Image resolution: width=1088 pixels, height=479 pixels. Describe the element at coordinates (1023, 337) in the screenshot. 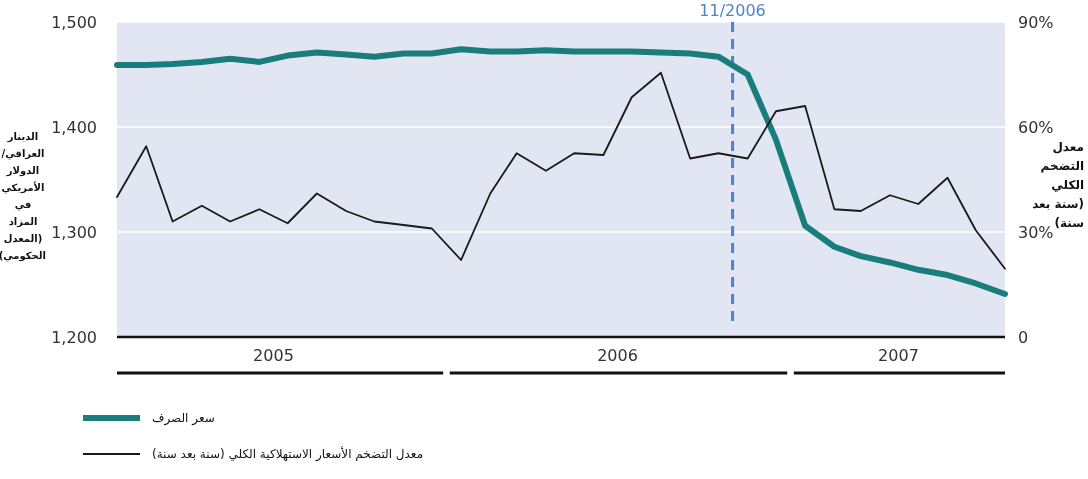

I see `y2-tick-label: 0` at that location.